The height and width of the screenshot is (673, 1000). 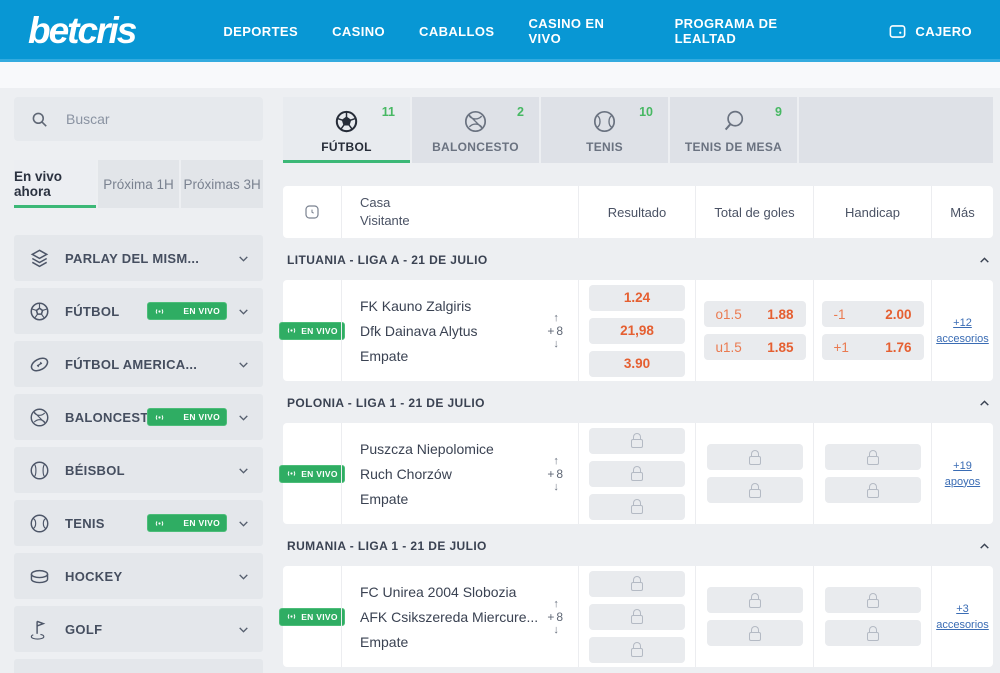 I want to click on nav-item-caballos: CABALLOS, so click(x=457, y=31).